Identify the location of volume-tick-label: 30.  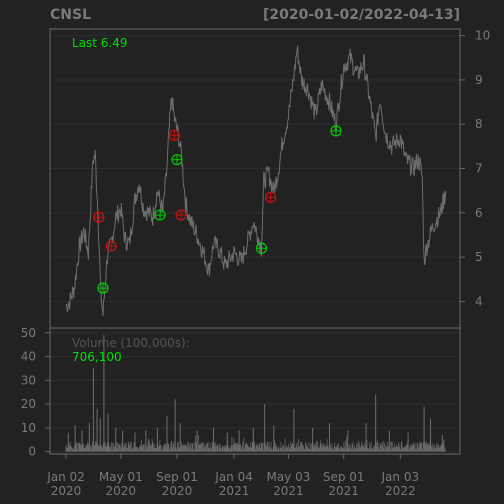
(28, 380).